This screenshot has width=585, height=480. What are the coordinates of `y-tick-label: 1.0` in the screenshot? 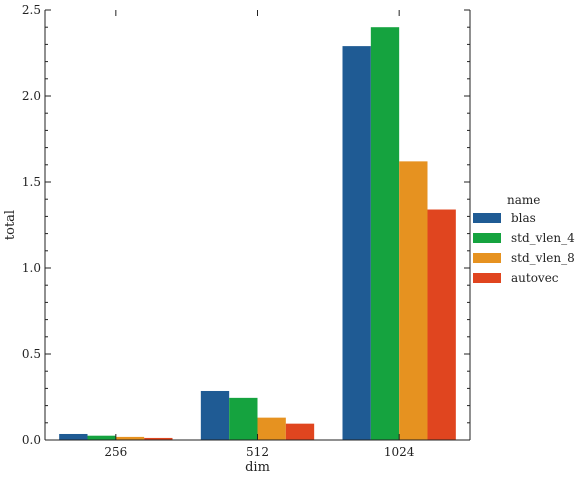 It's located at (31, 268).